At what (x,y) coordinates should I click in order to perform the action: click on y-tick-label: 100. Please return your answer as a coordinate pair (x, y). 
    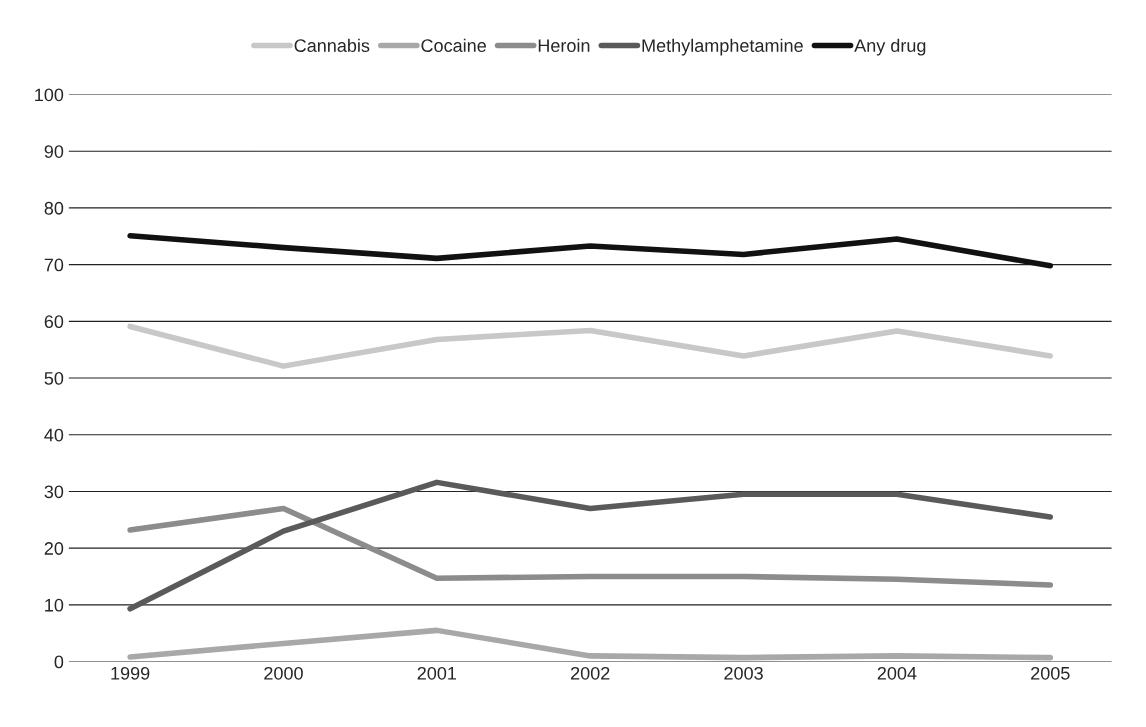
    Looking at the image, I should click on (49, 95).